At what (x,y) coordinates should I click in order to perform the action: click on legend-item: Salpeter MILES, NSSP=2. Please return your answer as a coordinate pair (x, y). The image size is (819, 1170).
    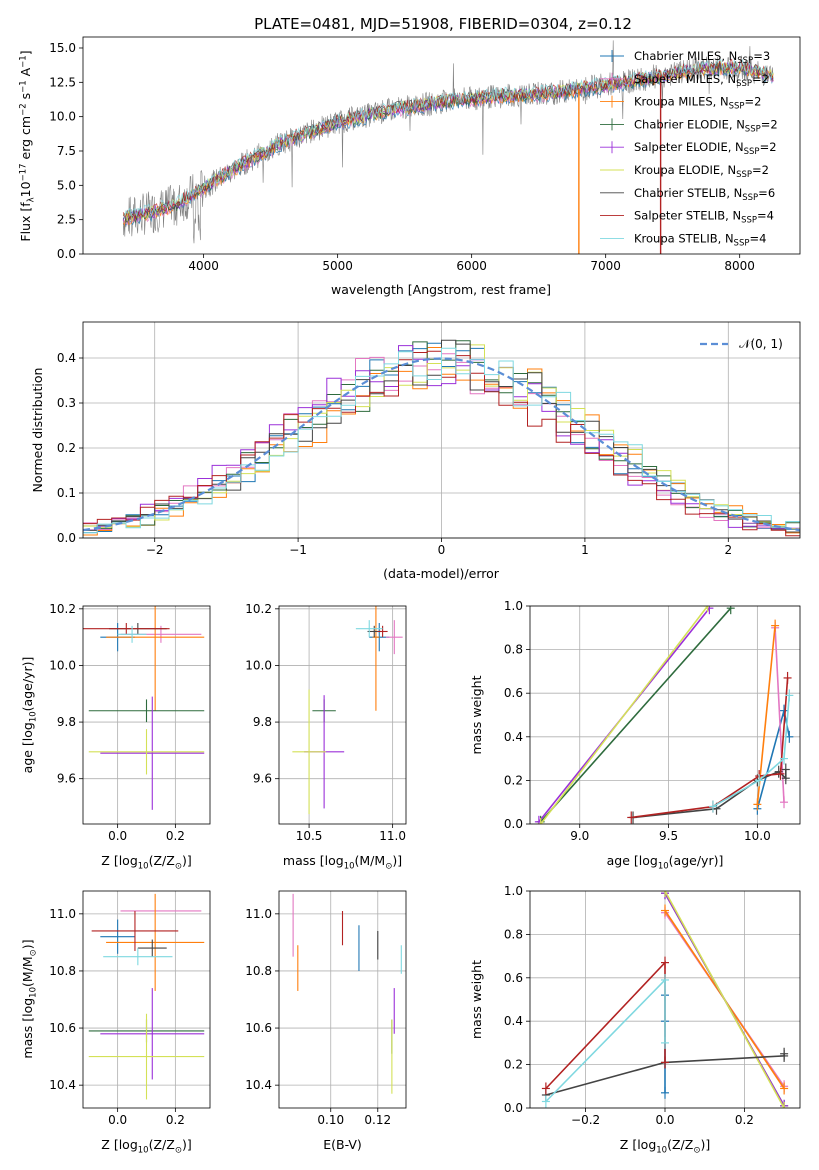
    Looking at the image, I should click on (684, 80).